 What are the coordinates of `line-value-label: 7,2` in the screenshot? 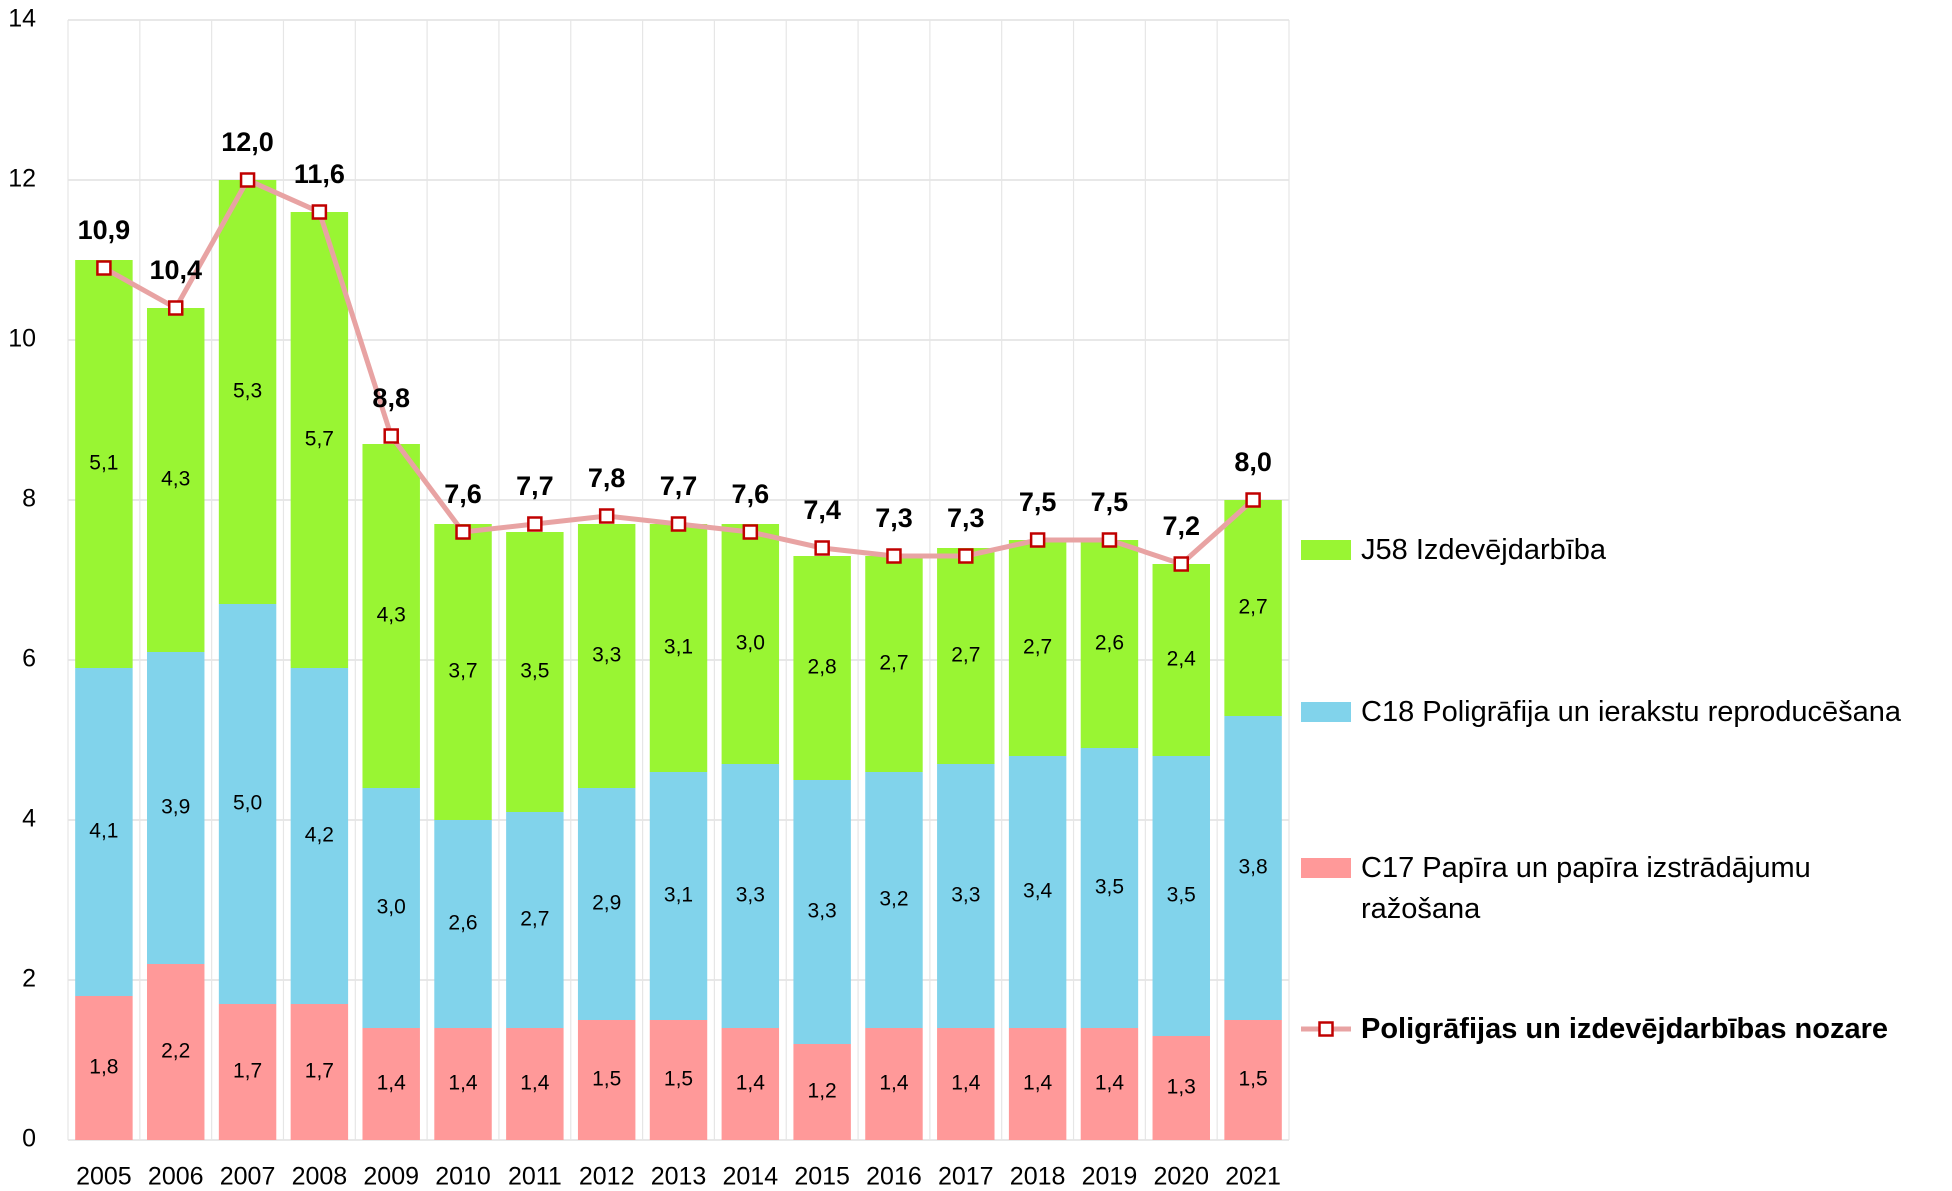 It's located at (1181, 526).